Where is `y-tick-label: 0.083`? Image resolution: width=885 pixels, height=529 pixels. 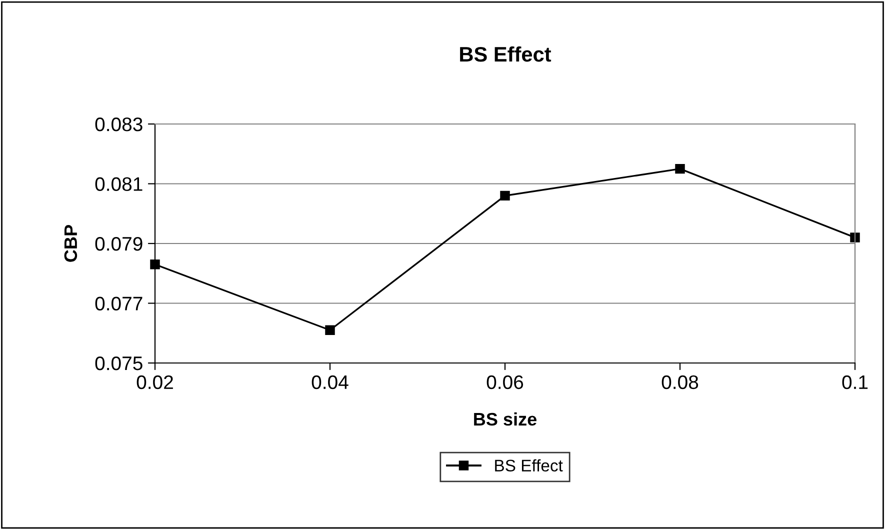 y-tick-label: 0.083 is located at coordinates (118, 124).